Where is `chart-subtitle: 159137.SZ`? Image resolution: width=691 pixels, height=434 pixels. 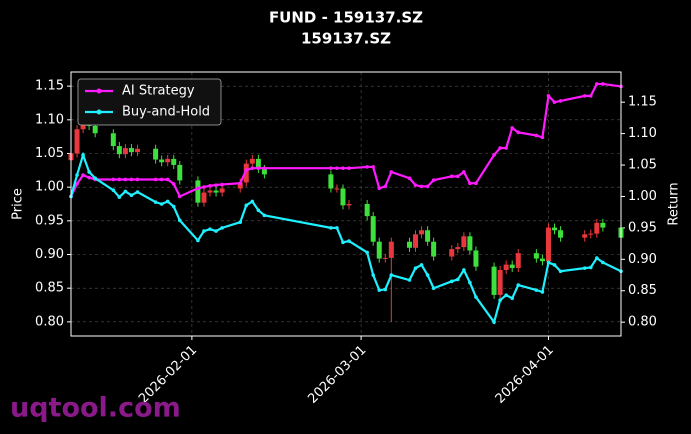 chart-subtitle: 159137.SZ is located at coordinates (346, 39).